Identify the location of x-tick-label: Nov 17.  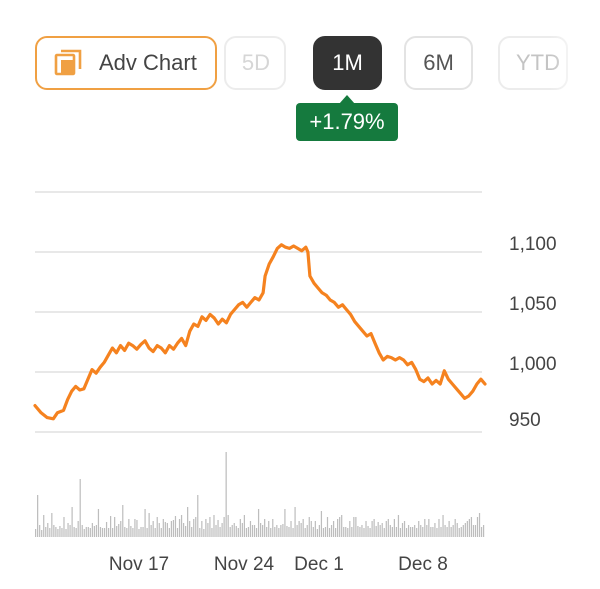
(139, 564).